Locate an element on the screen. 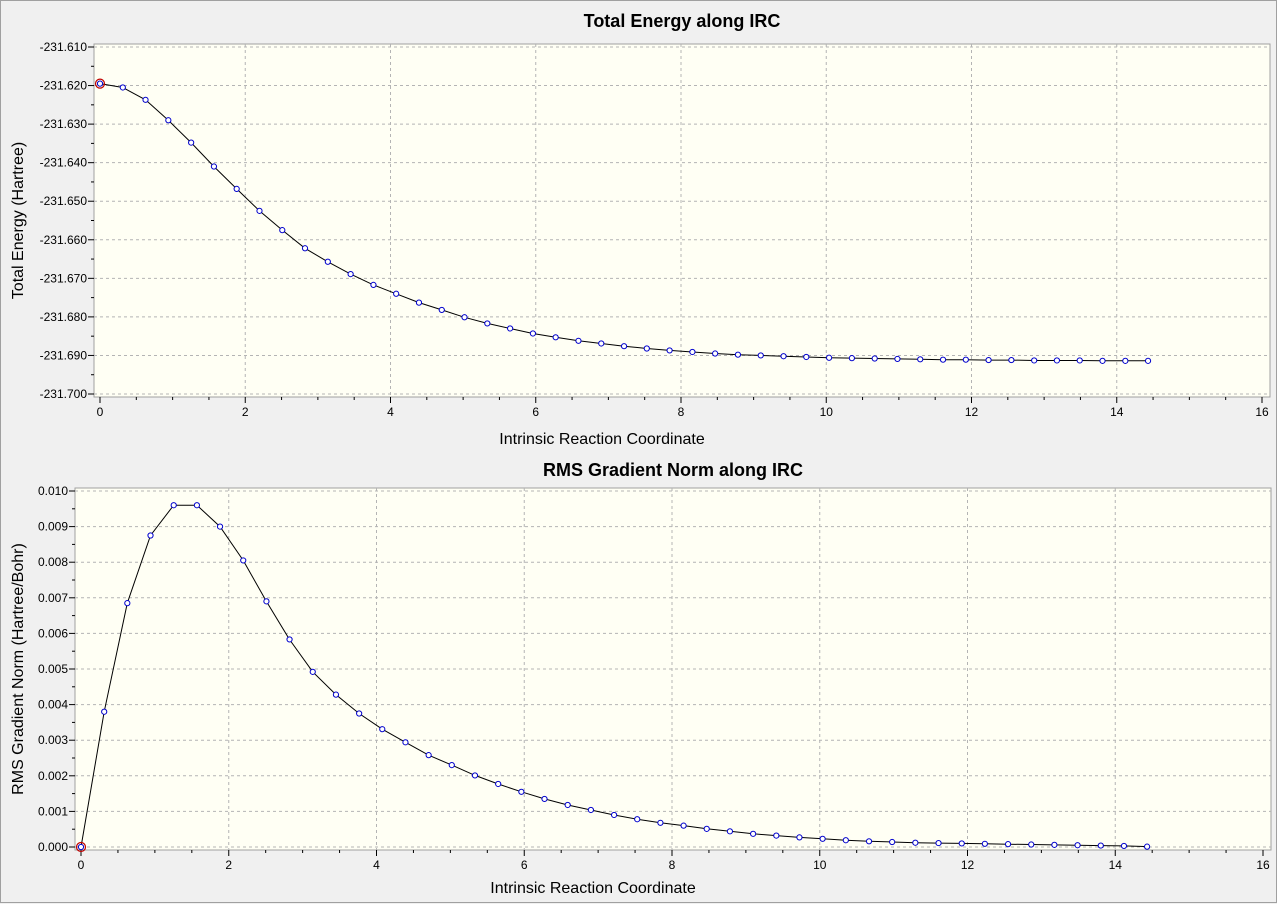  y-tick-label: -231.610 is located at coordinates (64, 47).